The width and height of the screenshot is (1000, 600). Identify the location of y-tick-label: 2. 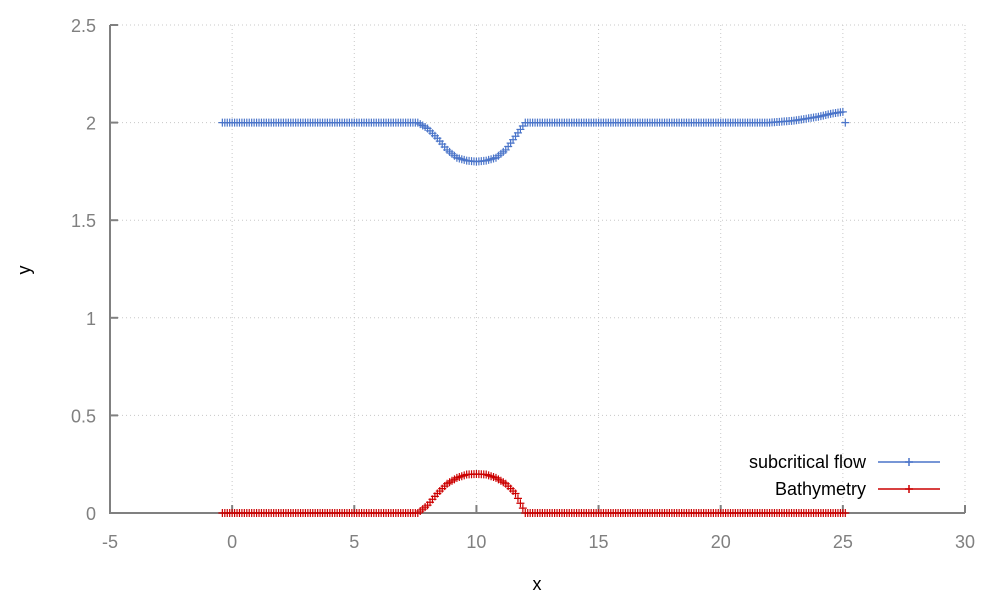
(91, 124).